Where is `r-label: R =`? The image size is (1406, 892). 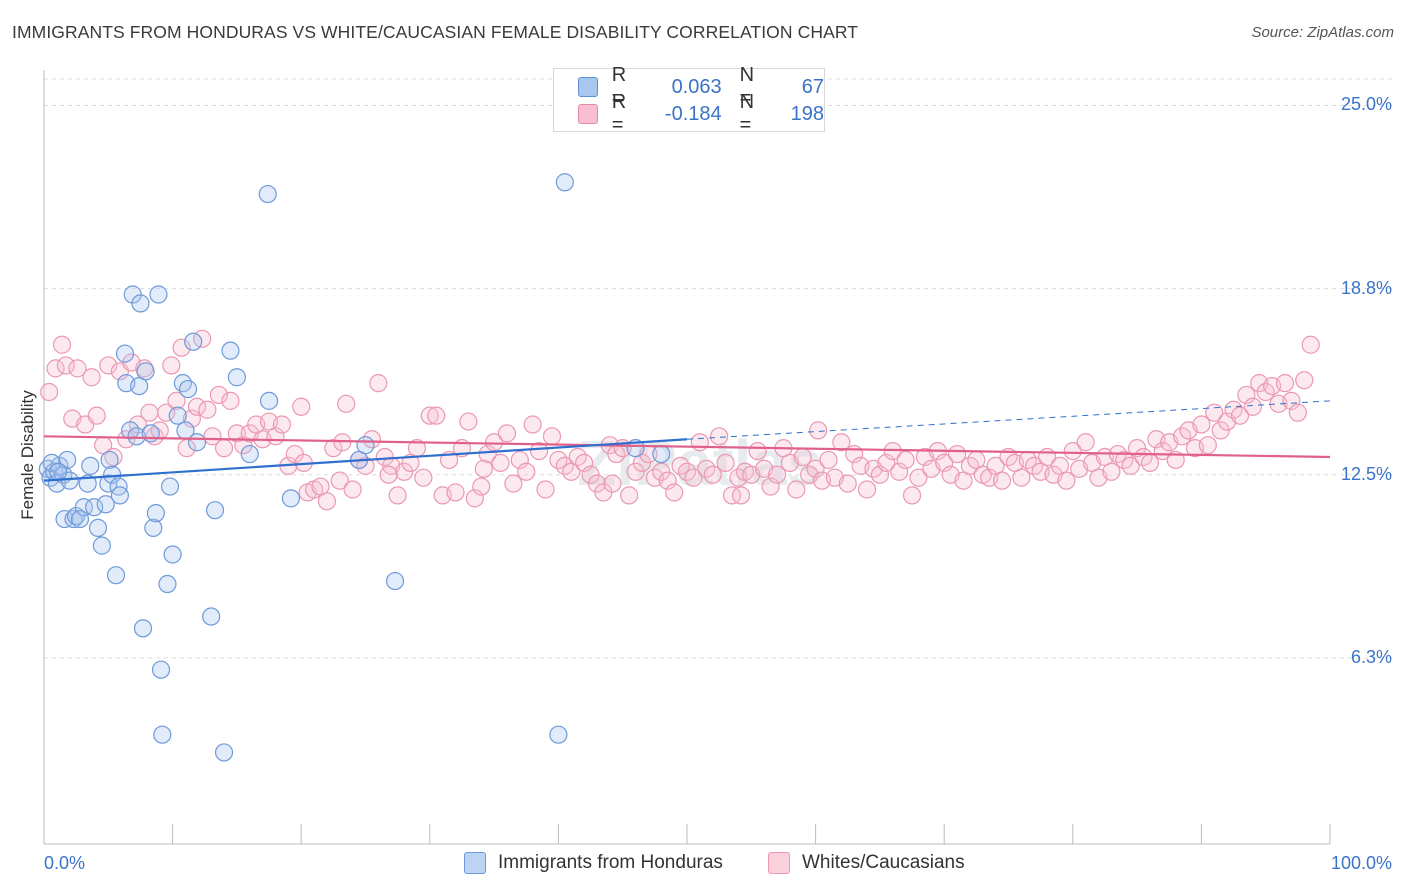 r-label: R = is located at coordinates (619, 113).